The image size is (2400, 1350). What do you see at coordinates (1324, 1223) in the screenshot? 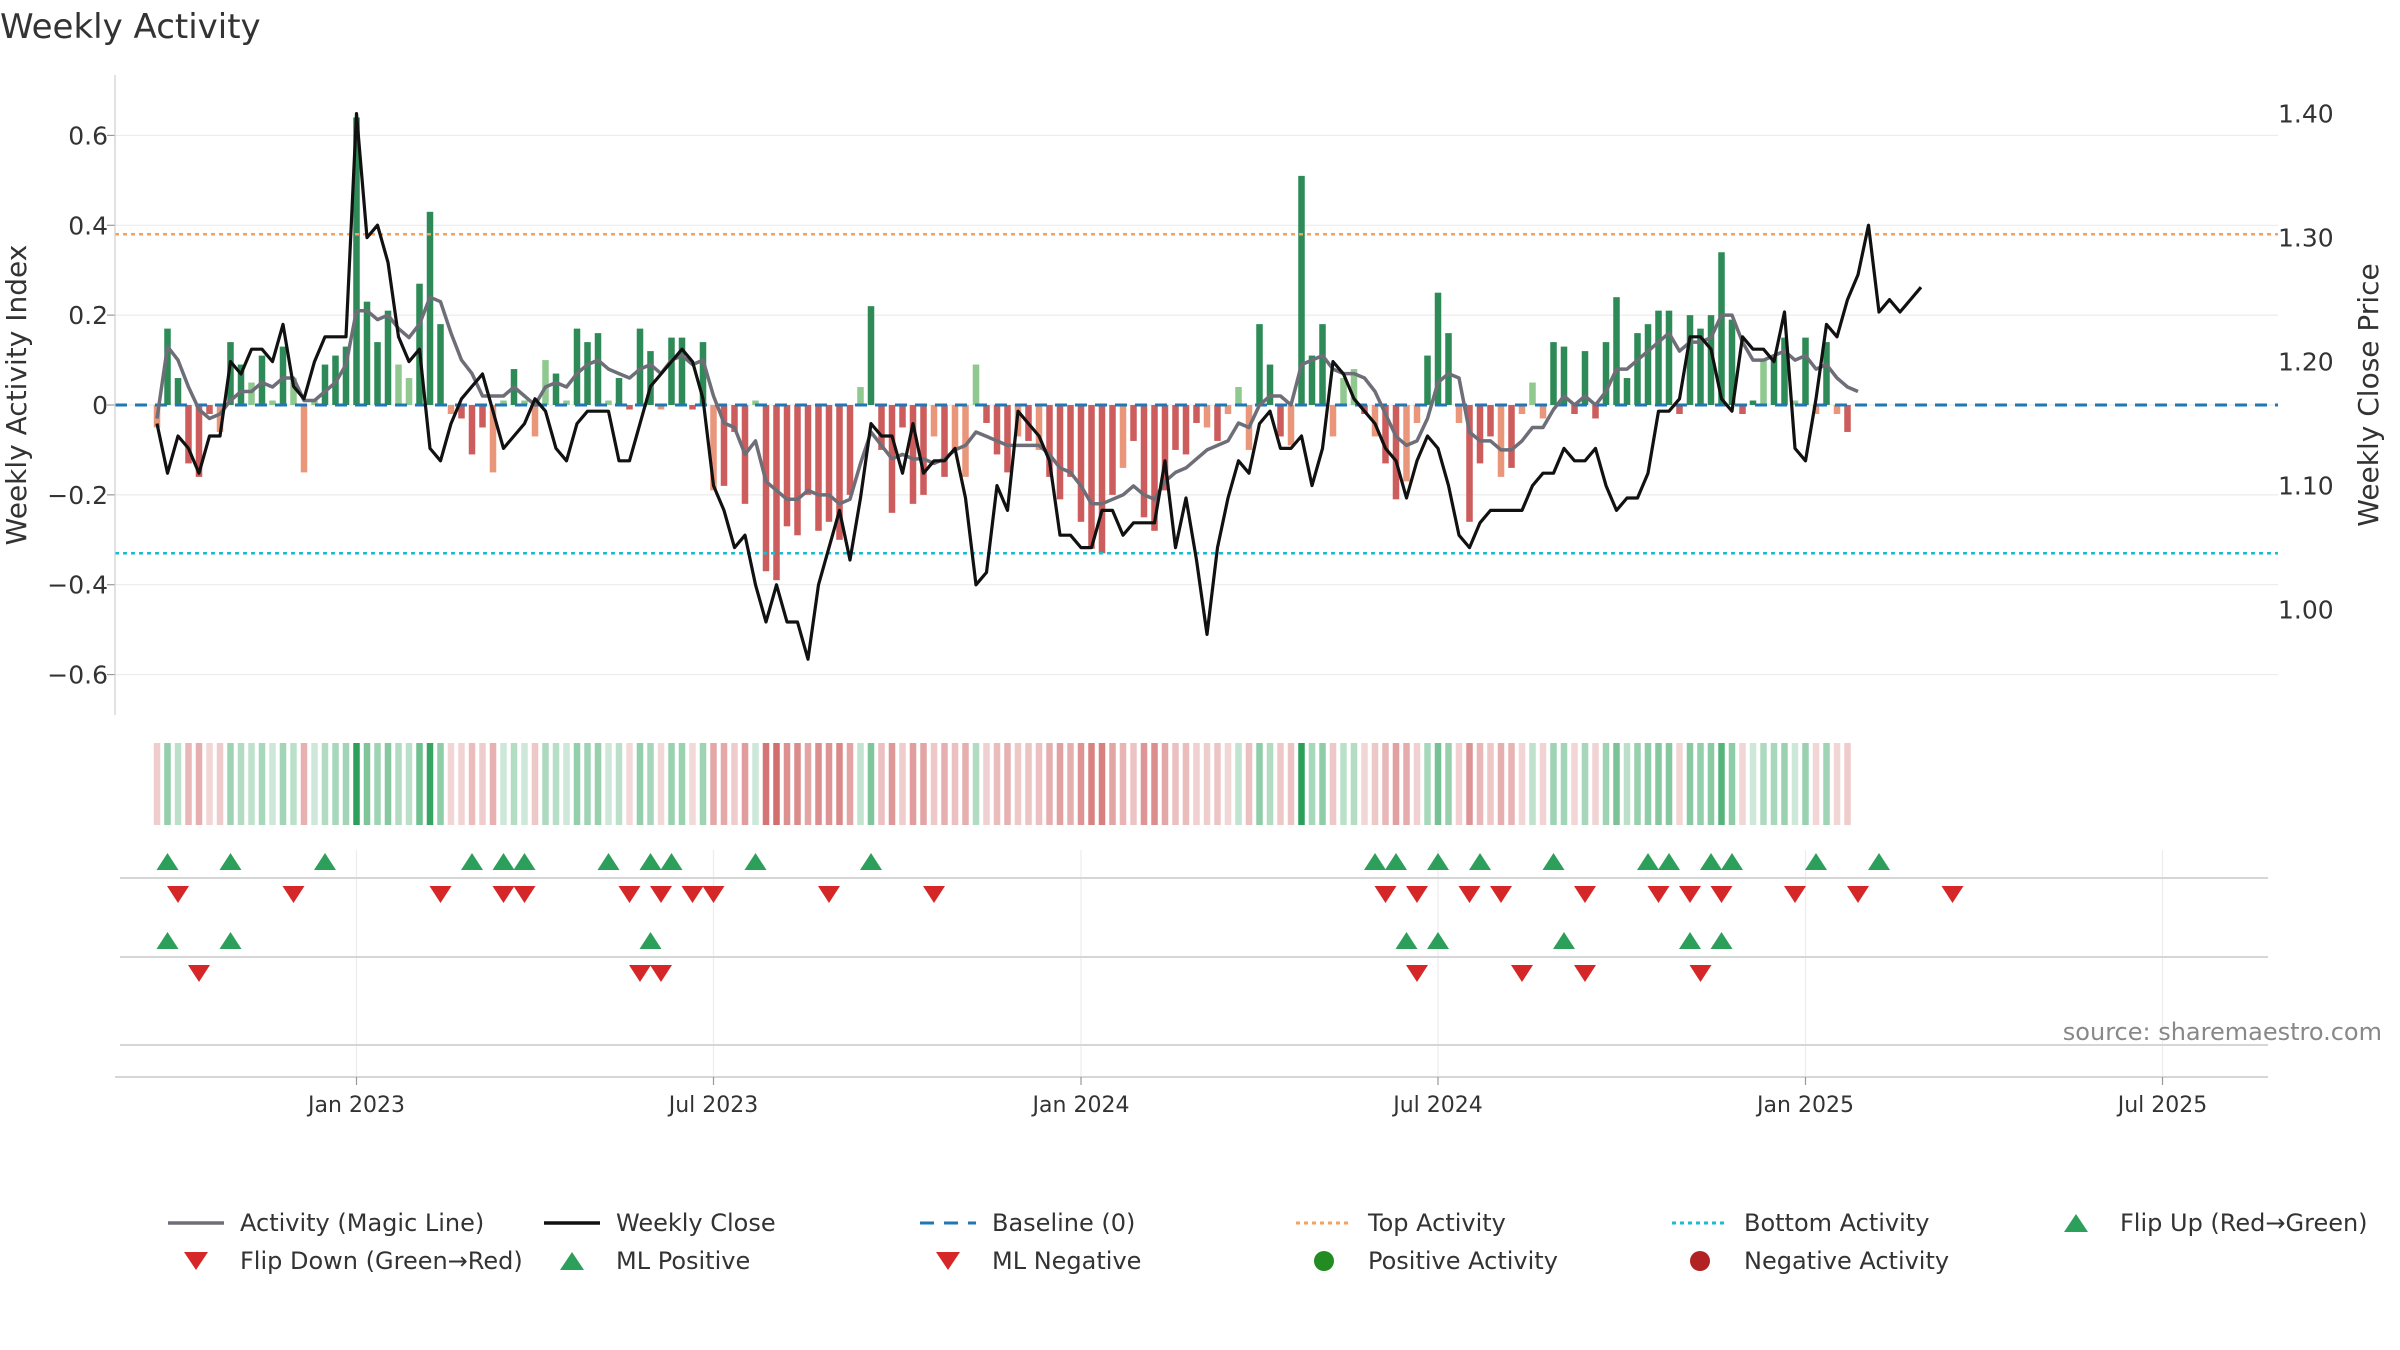
I see `orange-dotted-line-icon` at bounding box center [1324, 1223].